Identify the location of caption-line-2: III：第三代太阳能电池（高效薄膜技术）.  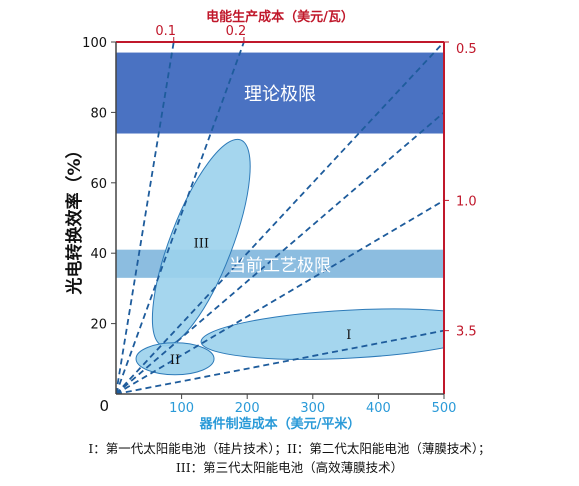
(289, 467).